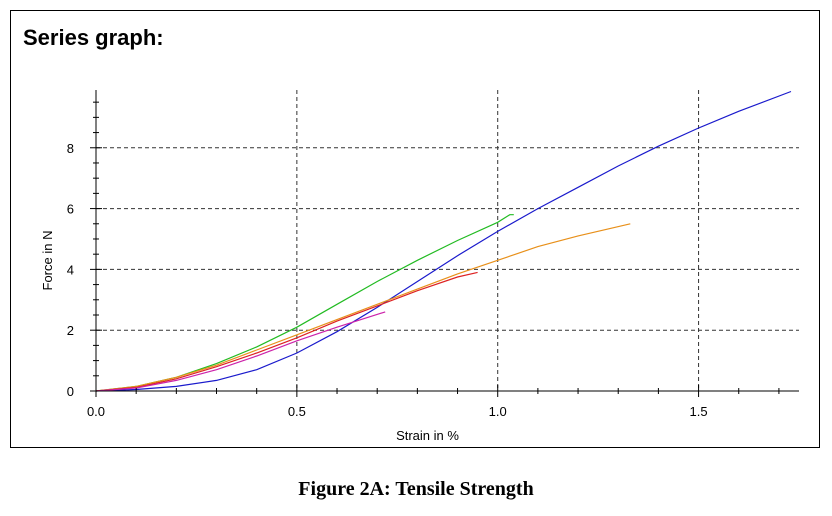 The width and height of the screenshot is (832, 516). What do you see at coordinates (70, 209) in the screenshot?
I see `y-tick-label: 6` at bounding box center [70, 209].